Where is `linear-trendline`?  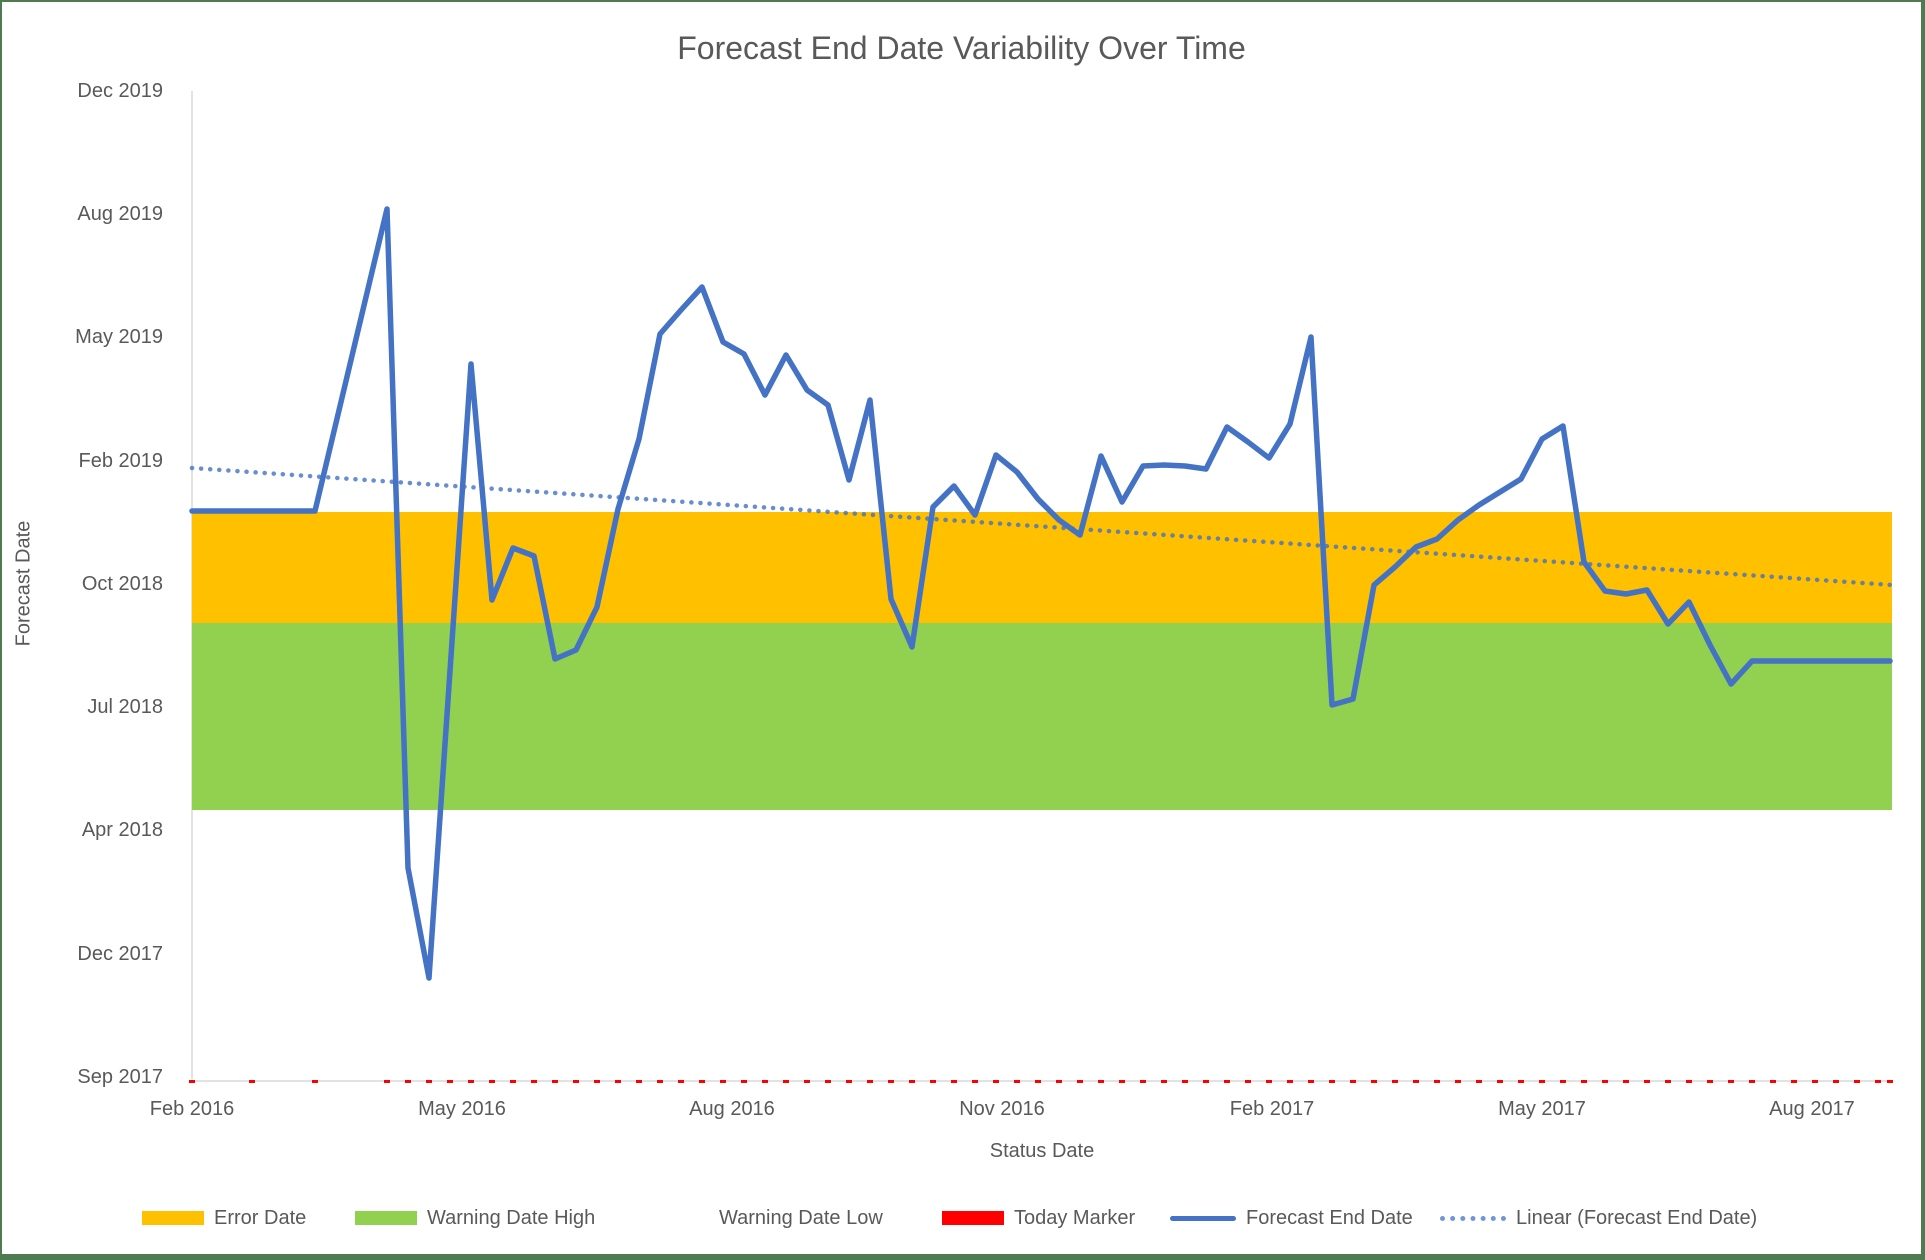
linear-trendline is located at coordinates (1042, 526).